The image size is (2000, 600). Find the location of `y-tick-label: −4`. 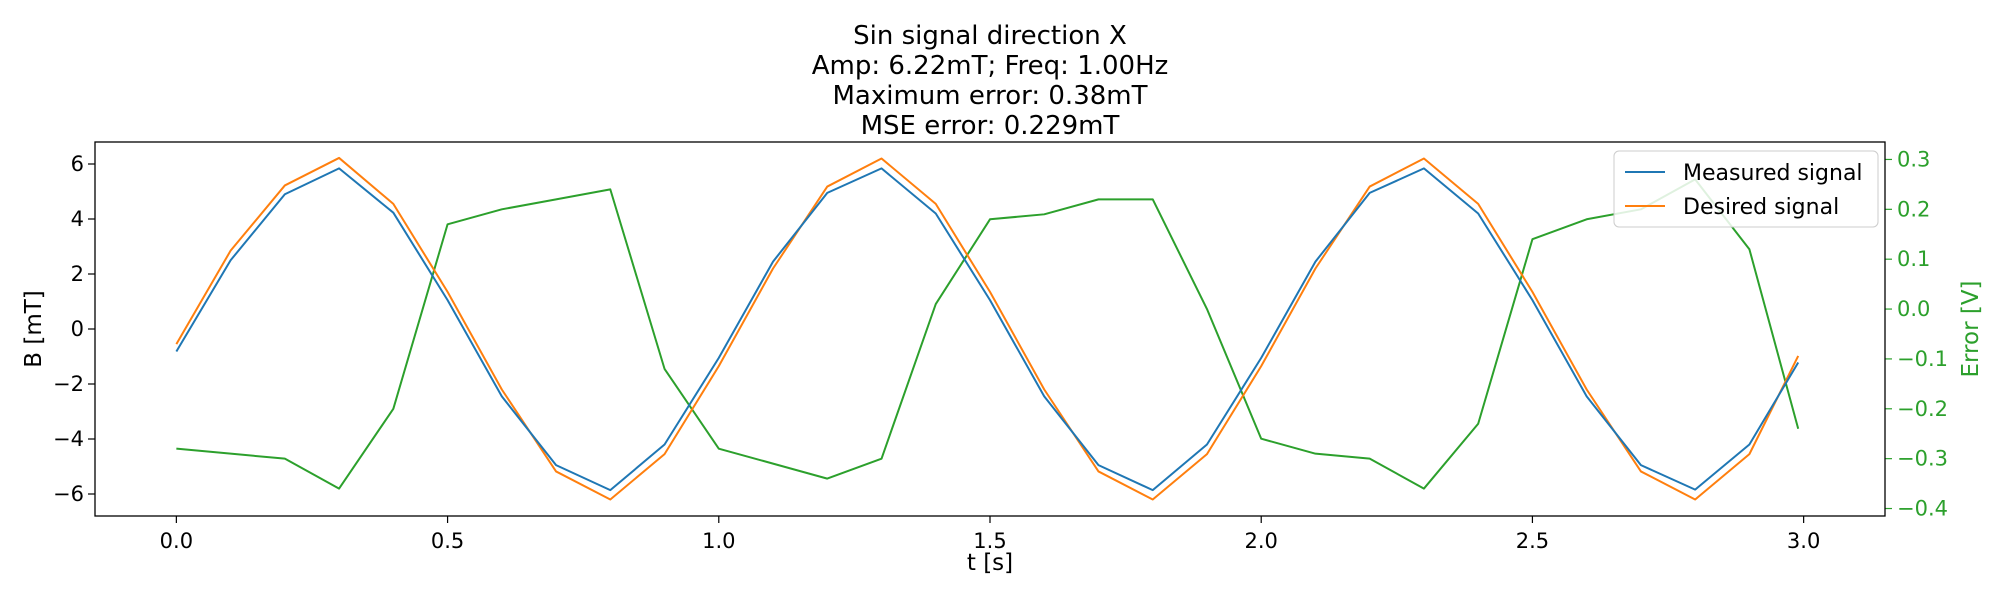

y-tick-label: −4 is located at coordinates (68, 439).